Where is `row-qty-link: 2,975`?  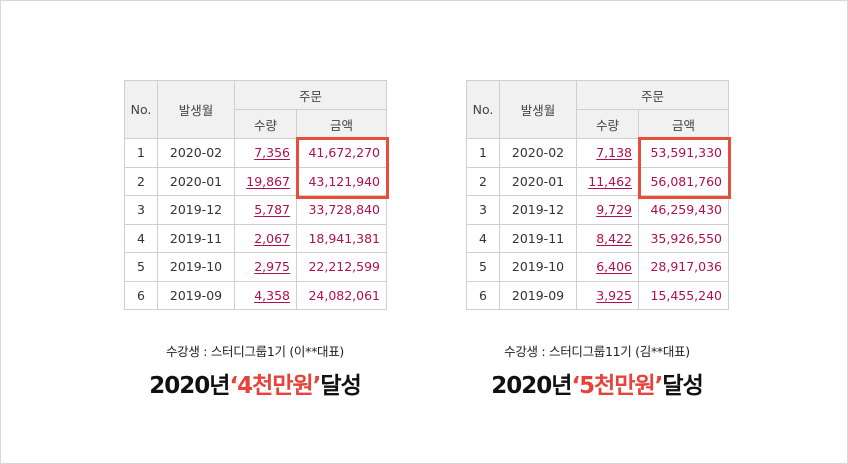 row-qty-link: 2,975 is located at coordinates (272, 267).